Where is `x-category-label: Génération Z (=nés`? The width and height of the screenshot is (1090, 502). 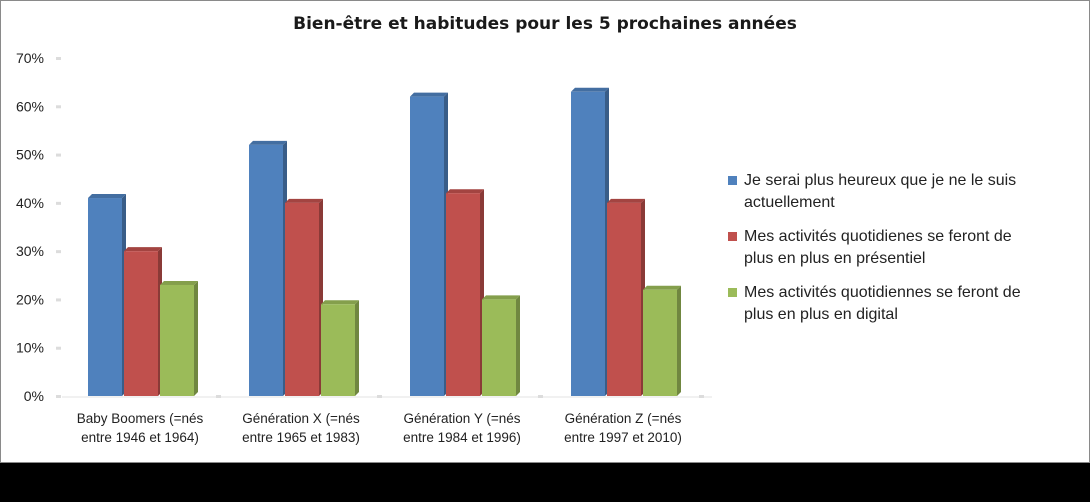 x-category-label: Génération Z (=nés is located at coordinates (623, 418).